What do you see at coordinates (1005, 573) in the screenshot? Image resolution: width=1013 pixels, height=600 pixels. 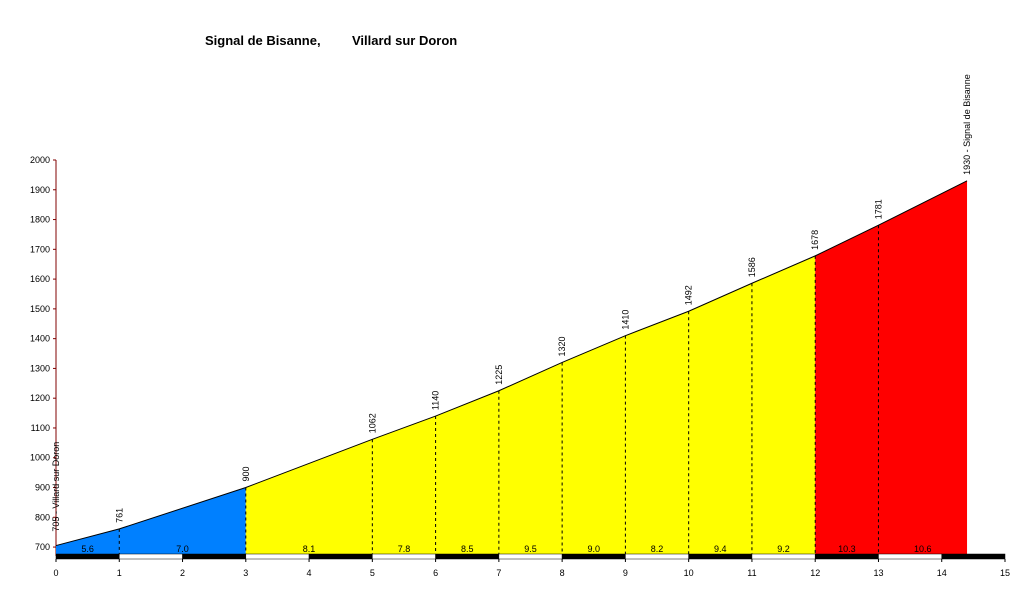 I see `x-tick-label: 15` at bounding box center [1005, 573].